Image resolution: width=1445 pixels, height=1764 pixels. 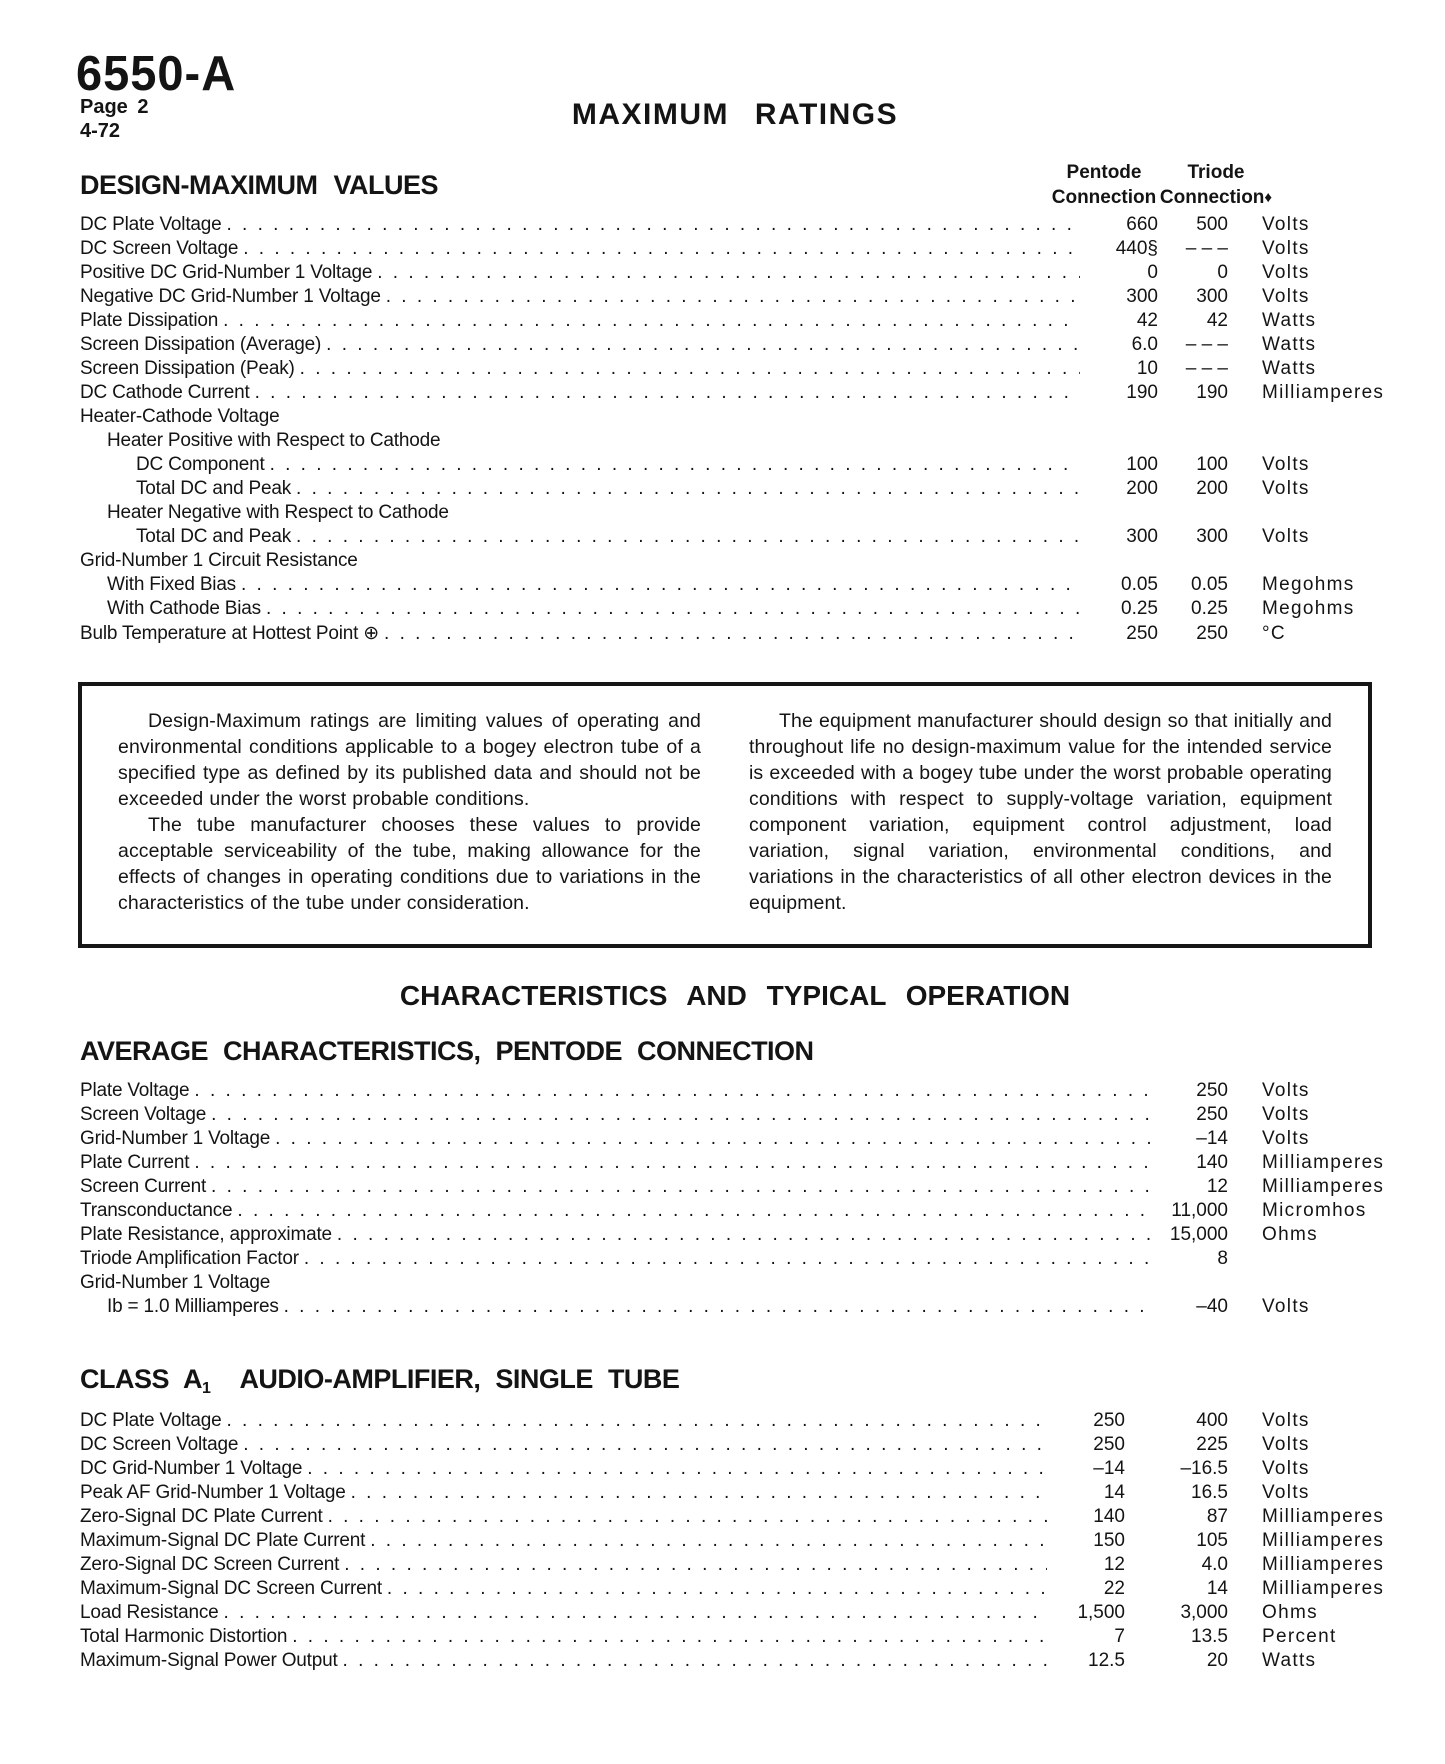 I want to click on pentode-value: 10, so click(x=1147, y=368).